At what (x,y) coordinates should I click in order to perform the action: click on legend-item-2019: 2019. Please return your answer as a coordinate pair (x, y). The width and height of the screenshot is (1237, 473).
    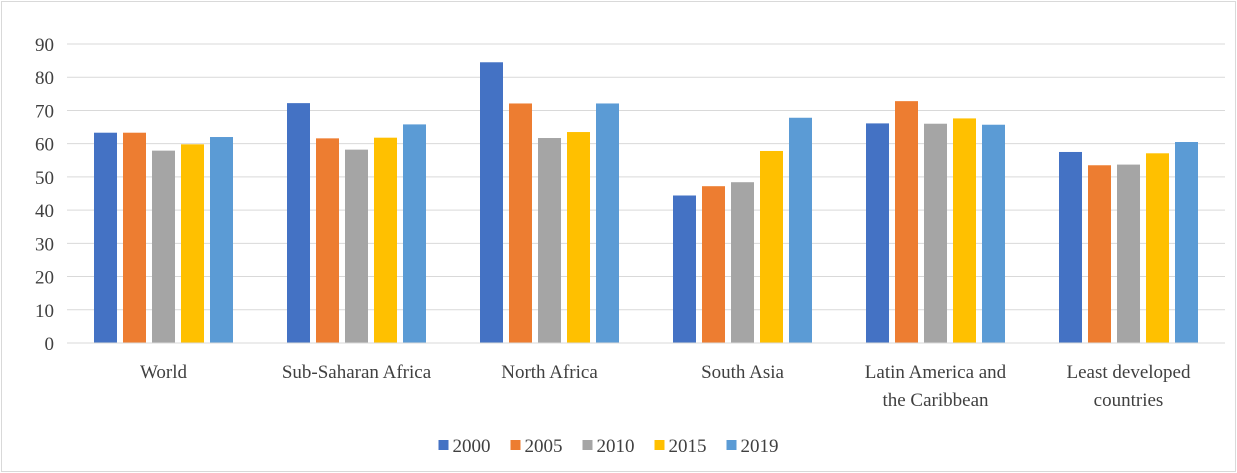
    Looking at the image, I should click on (752, 446).